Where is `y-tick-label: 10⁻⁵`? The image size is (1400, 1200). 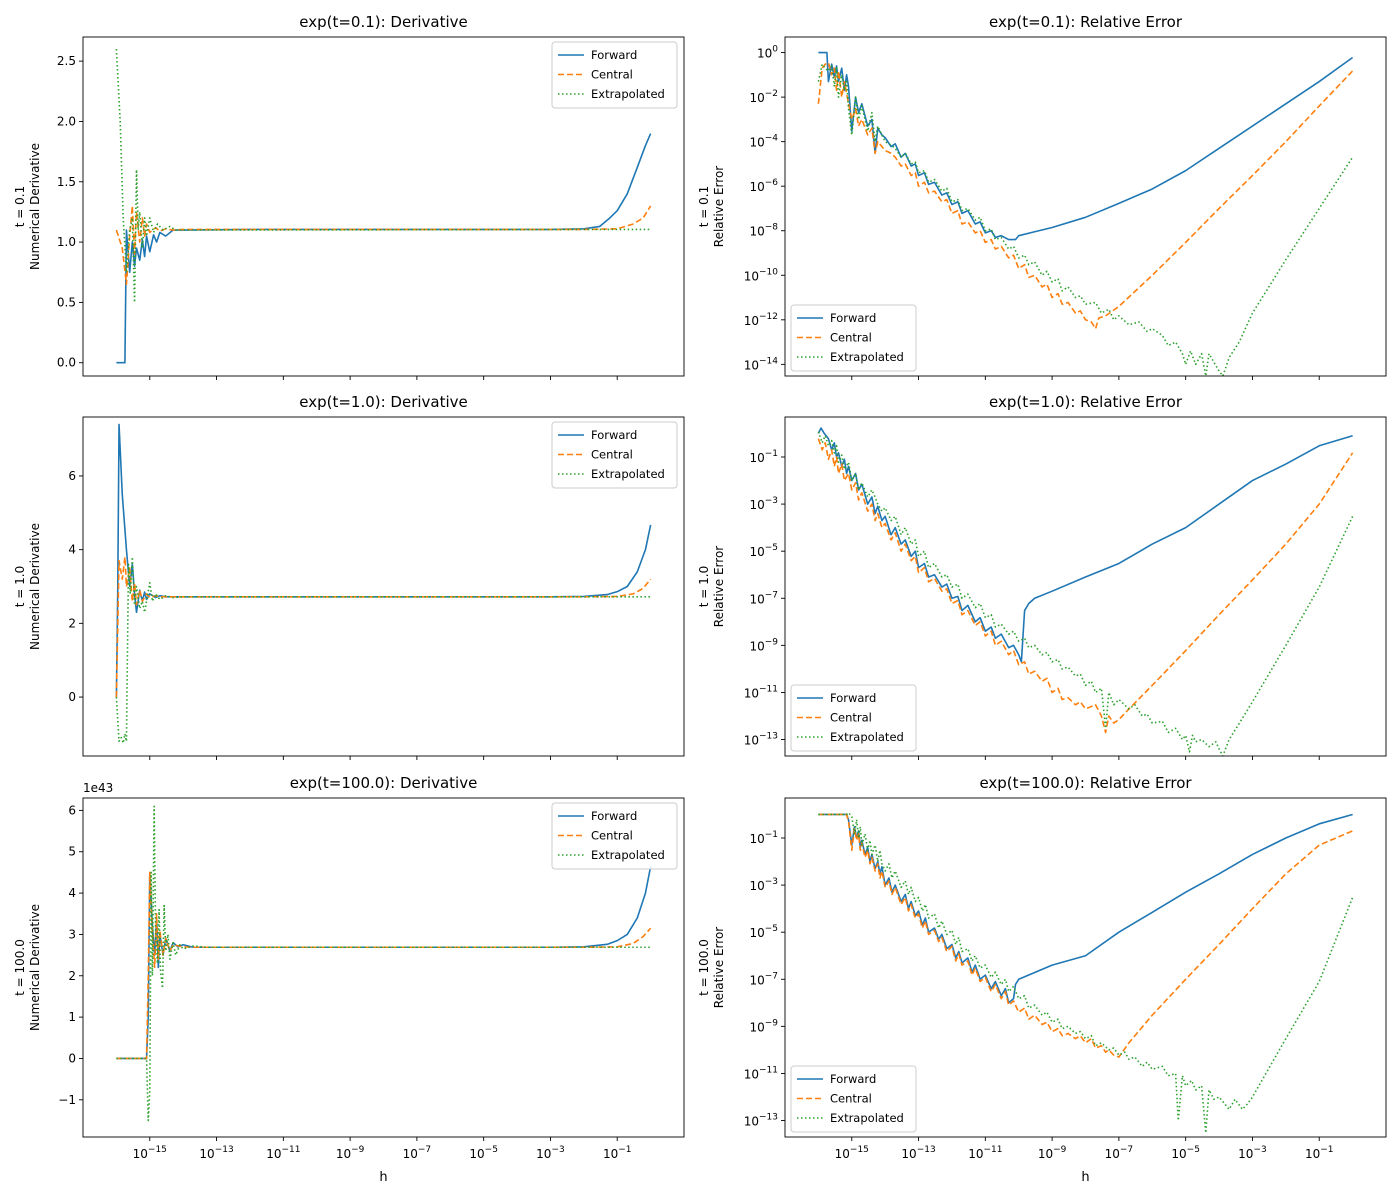
y-tick-label: 10⁻⁵ is located at coordinates (763, 551).